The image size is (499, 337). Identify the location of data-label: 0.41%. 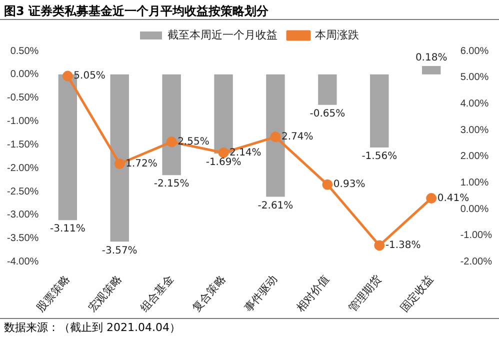
(453, 198).